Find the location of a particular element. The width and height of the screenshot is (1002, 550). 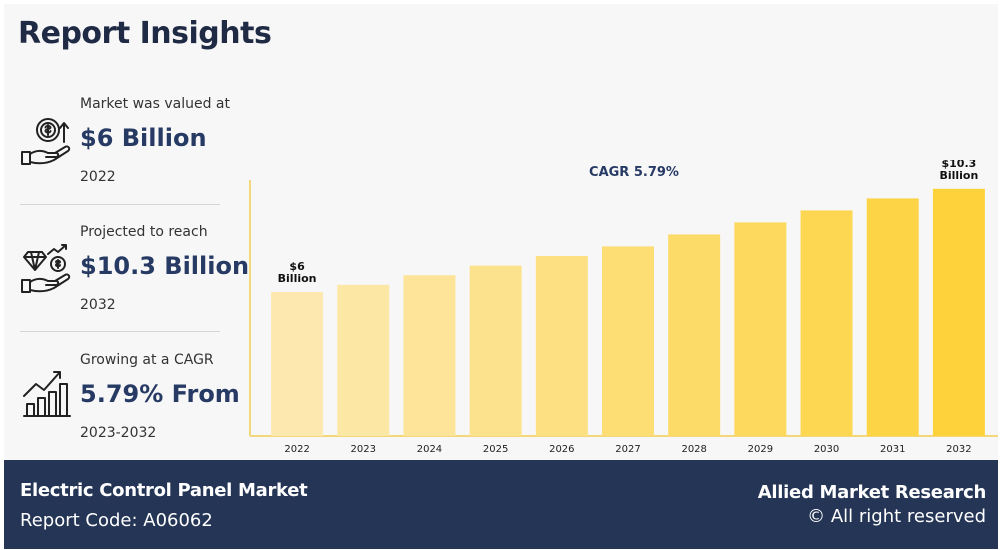

x-tick-label: 2023 is located at coordinates (363, 449).